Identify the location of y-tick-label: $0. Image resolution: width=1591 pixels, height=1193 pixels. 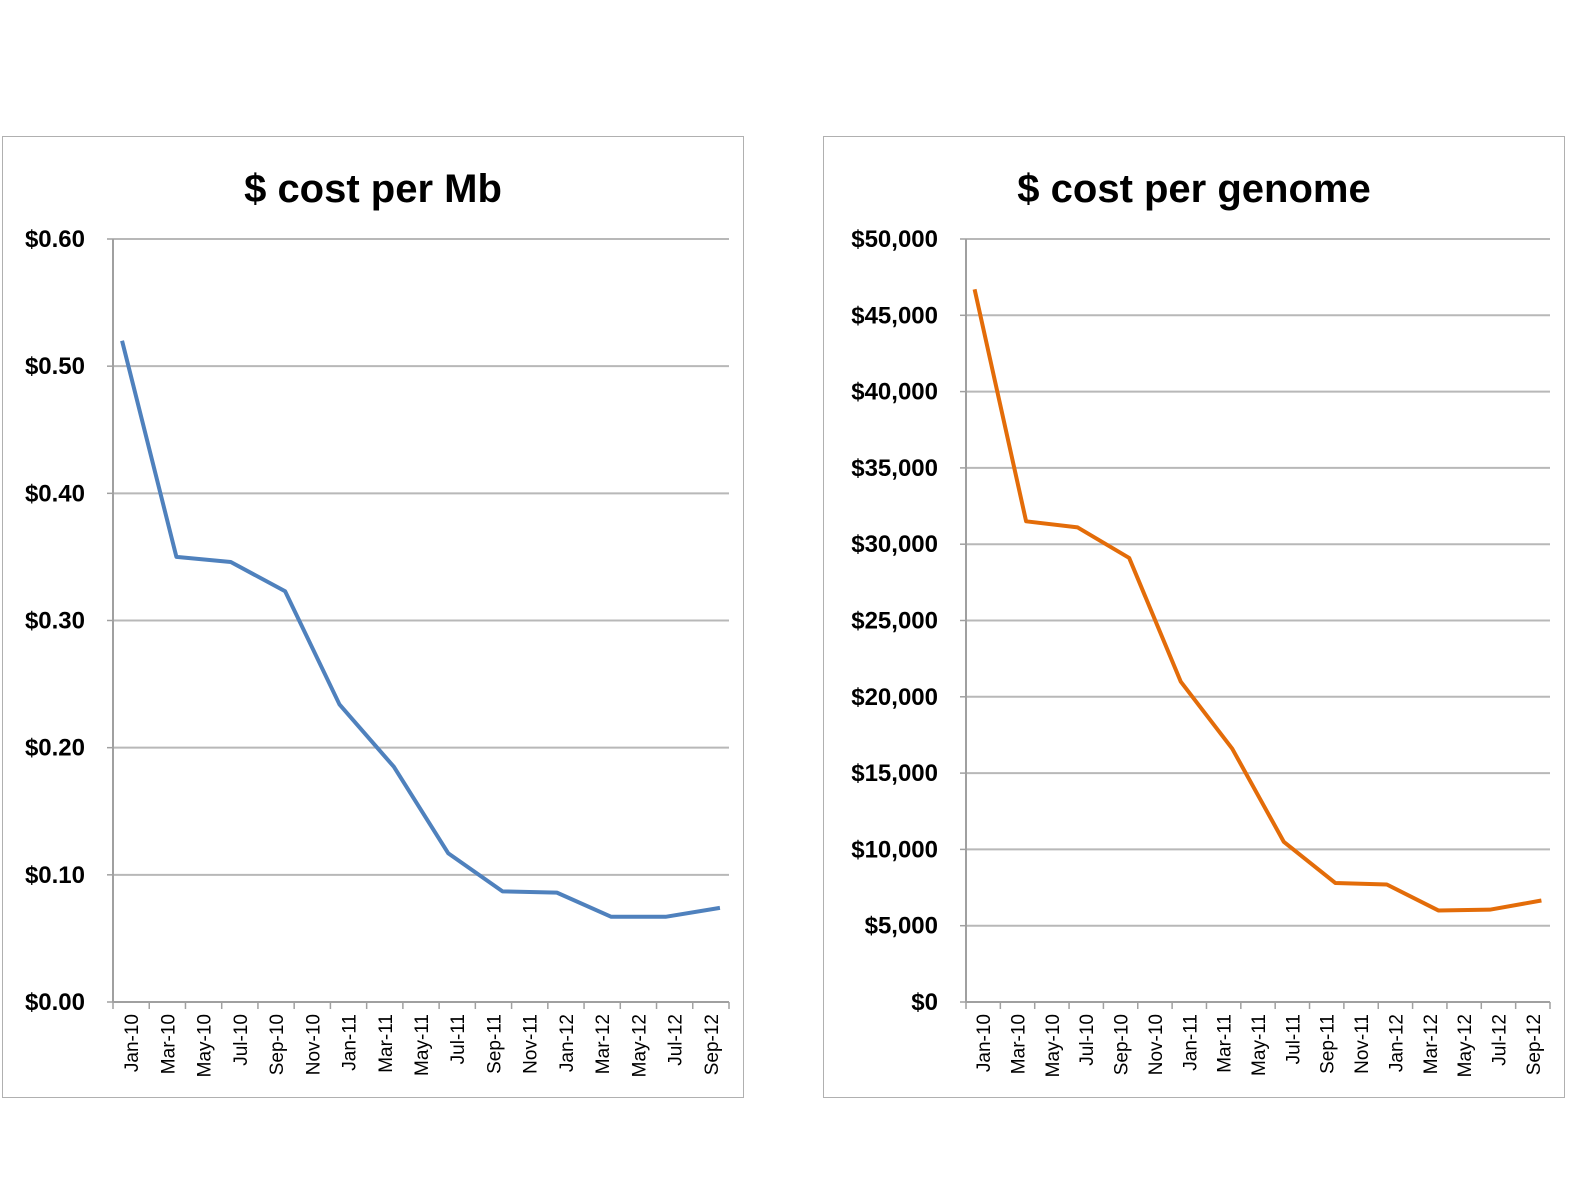
(924, 1002).